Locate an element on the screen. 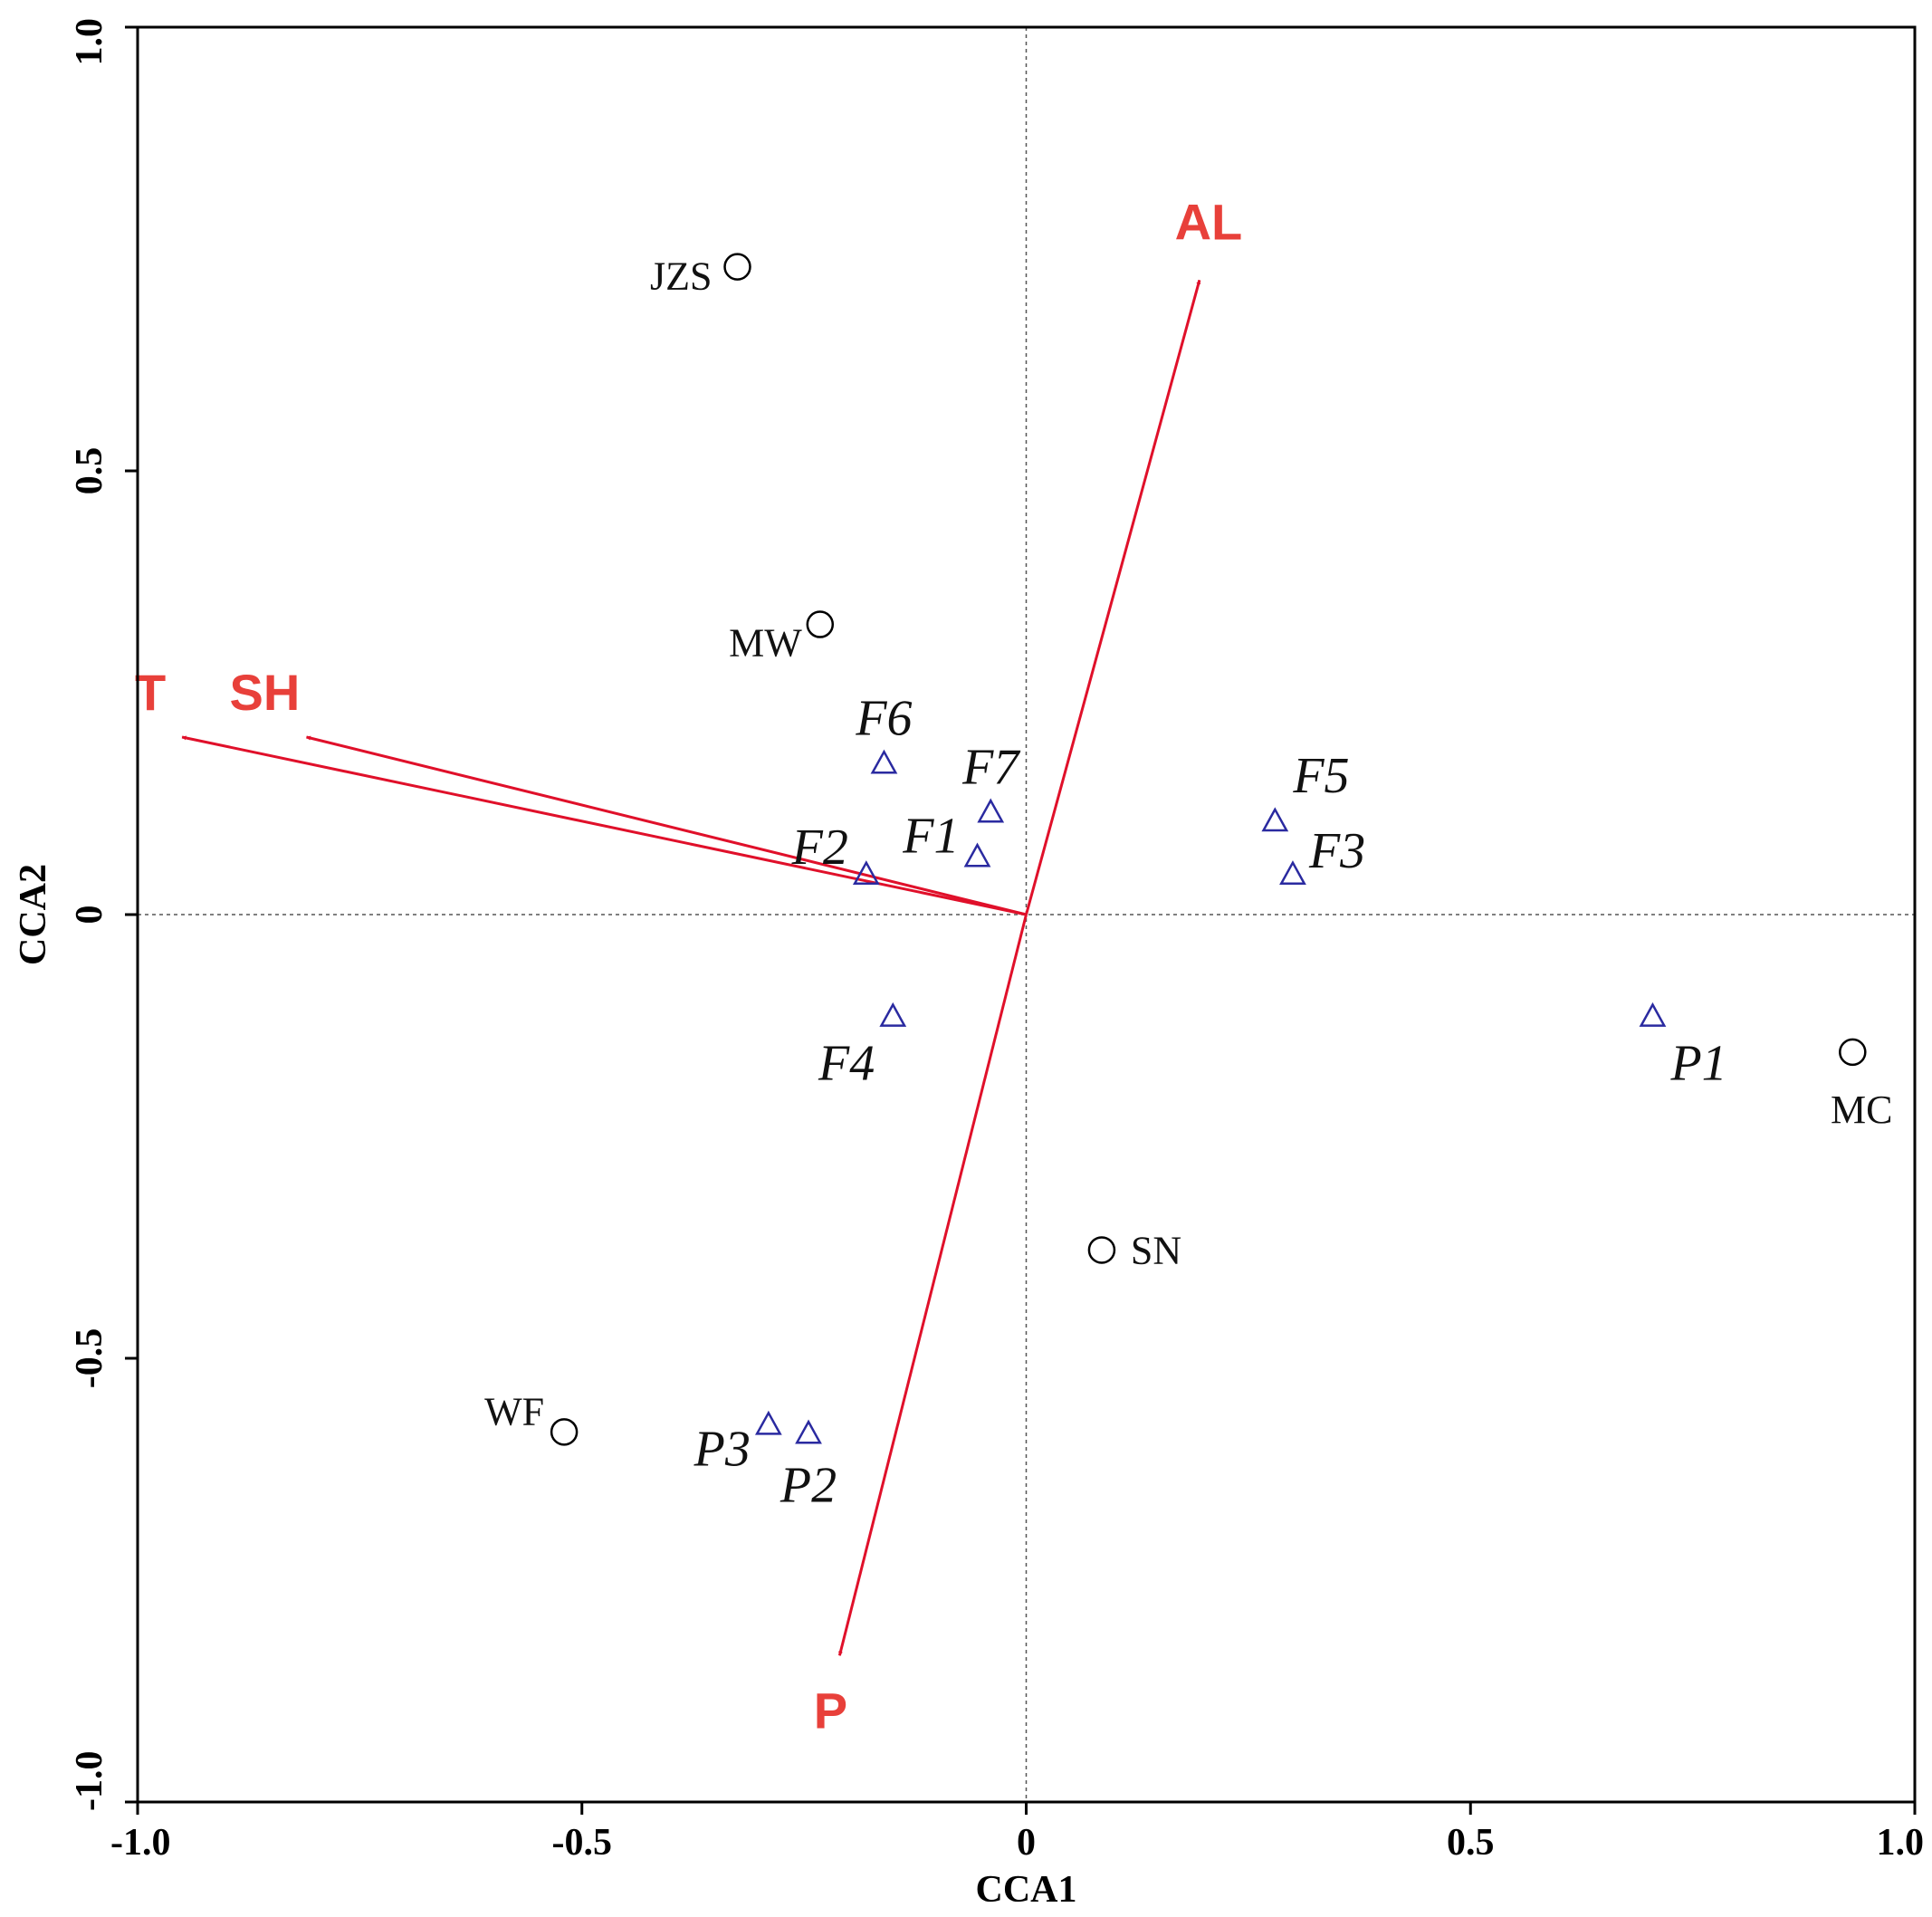  y-tick-label: -0.5 is located at coordinates (89, 1358).